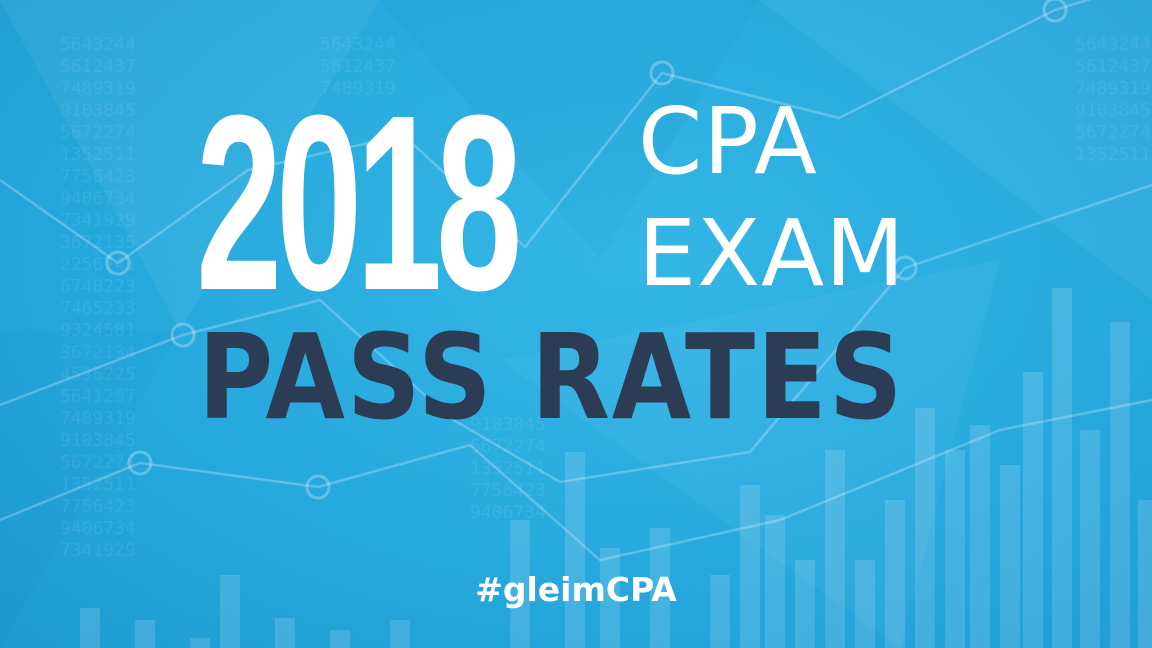 The height and width of the screenshot is (648, 1152). I want to click on svg-text: 7465233, so click(98, 308).